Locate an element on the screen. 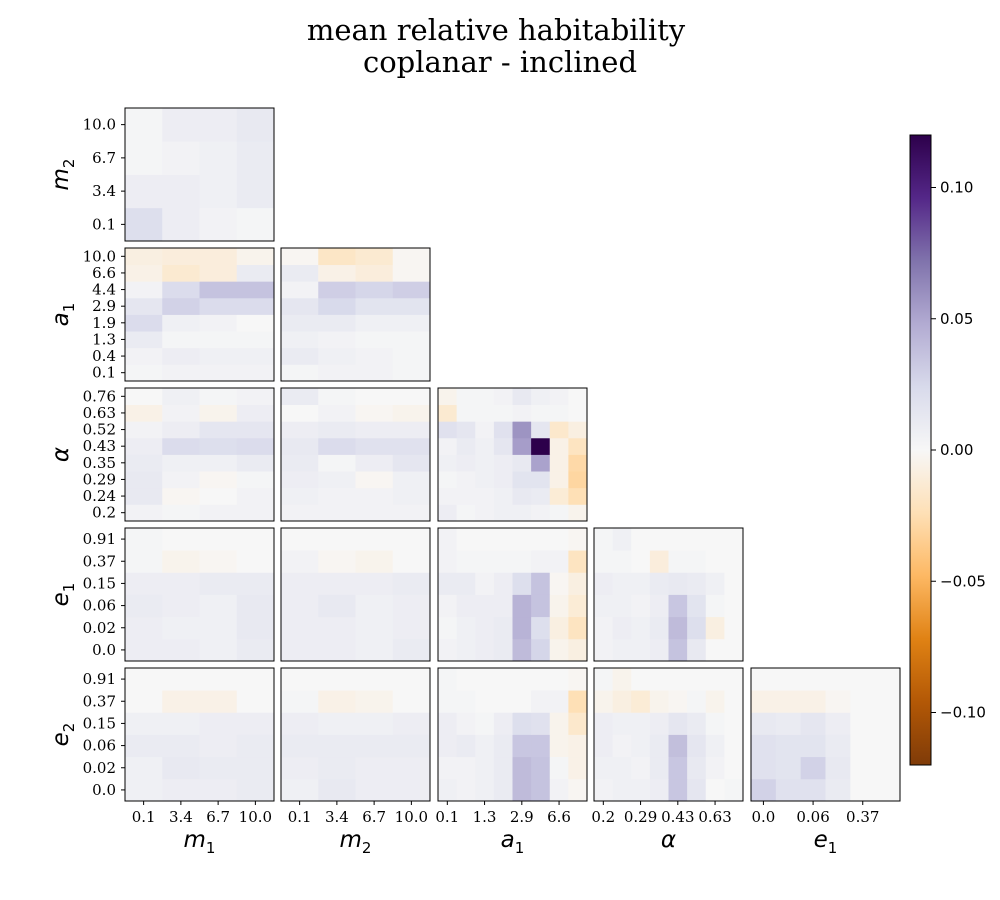 The height and width of the screenshot is (900, 1000). panel-frame is located at coordinates (199, 454).